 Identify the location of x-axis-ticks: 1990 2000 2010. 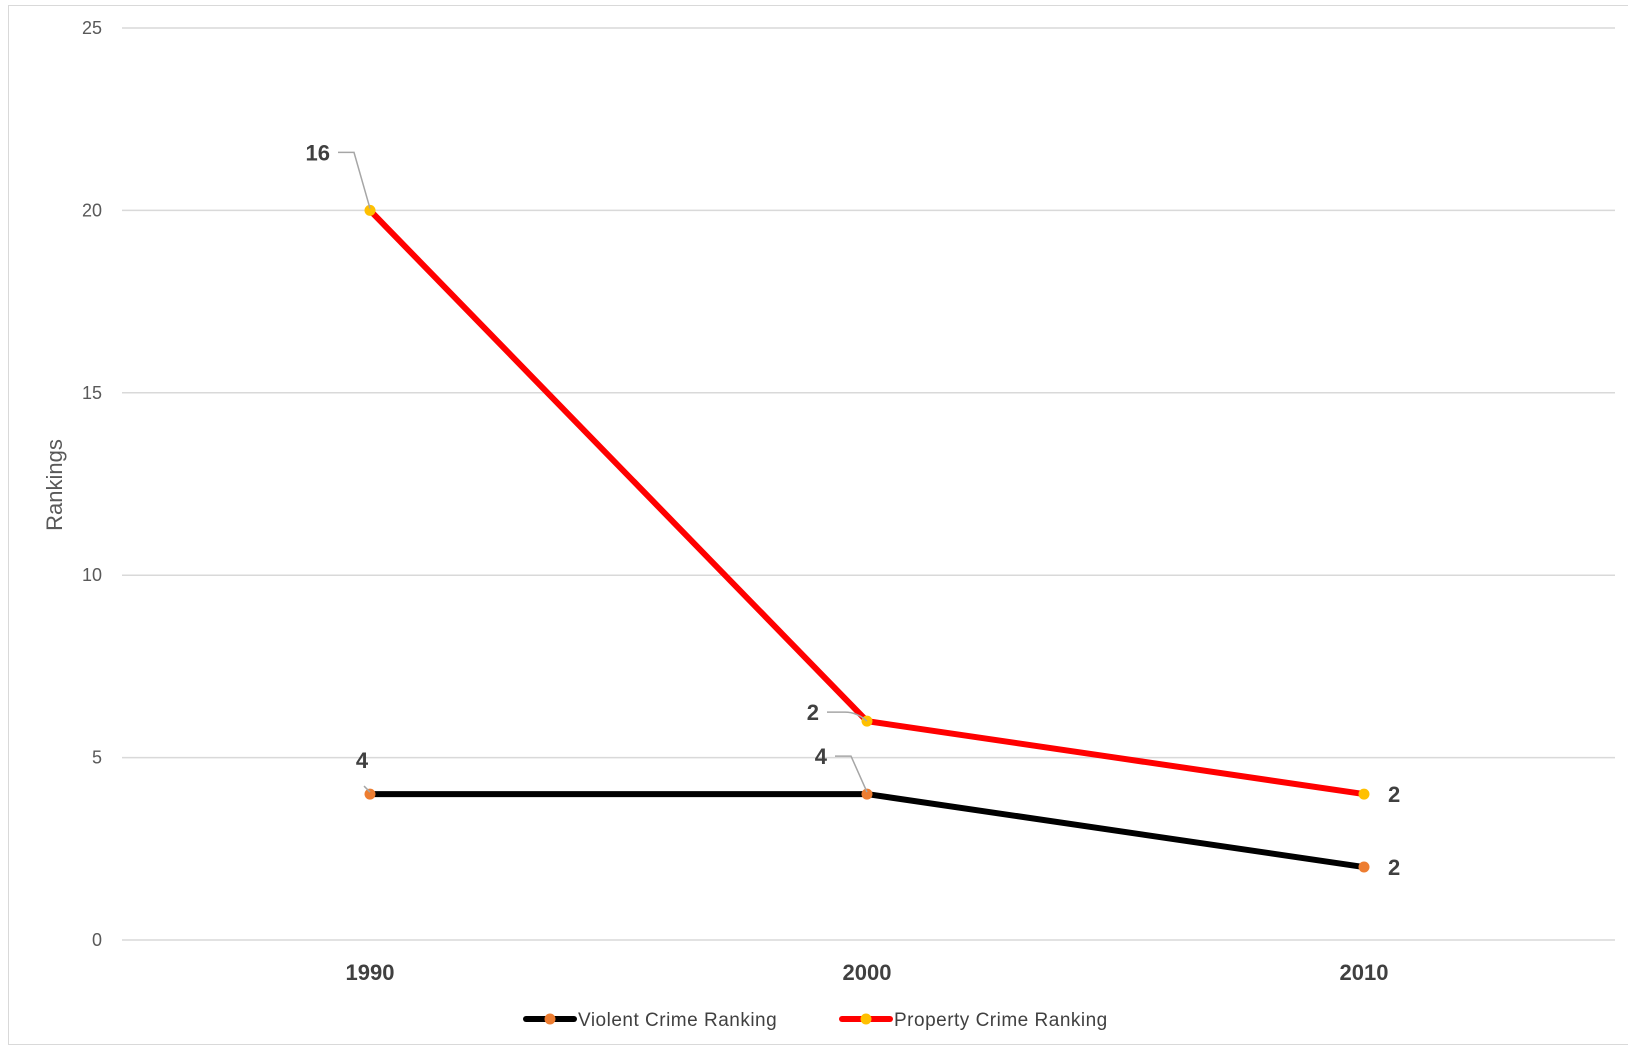
(867, 972).